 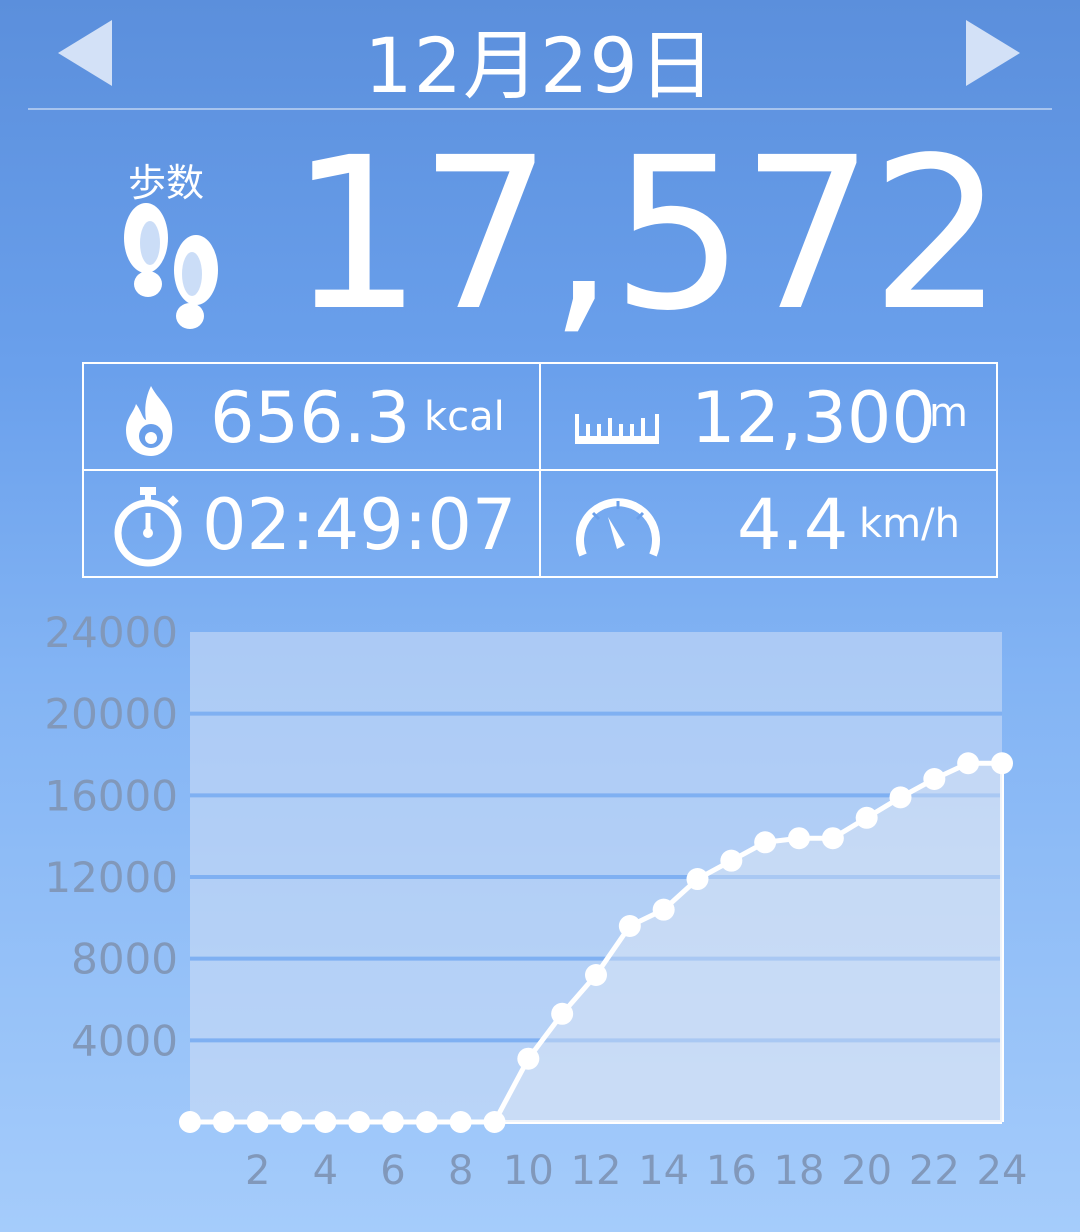 I want to click on speed-value: 4.4, so click(x=793, y=525).